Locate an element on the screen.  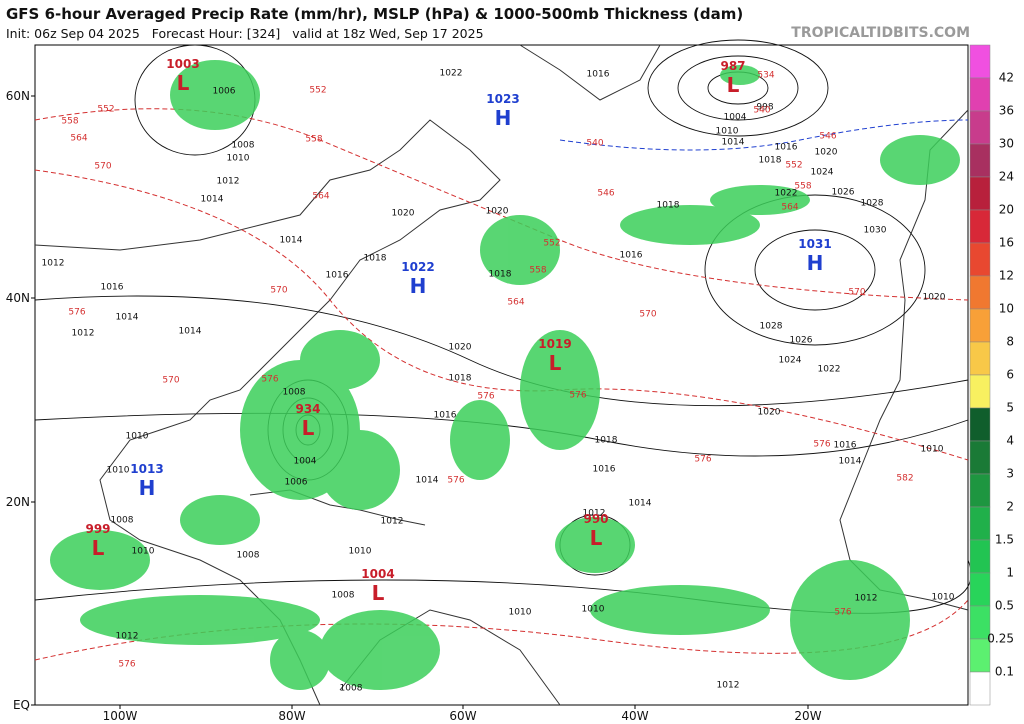
isobar-label: 1022 is located at coordinates (829, 370).